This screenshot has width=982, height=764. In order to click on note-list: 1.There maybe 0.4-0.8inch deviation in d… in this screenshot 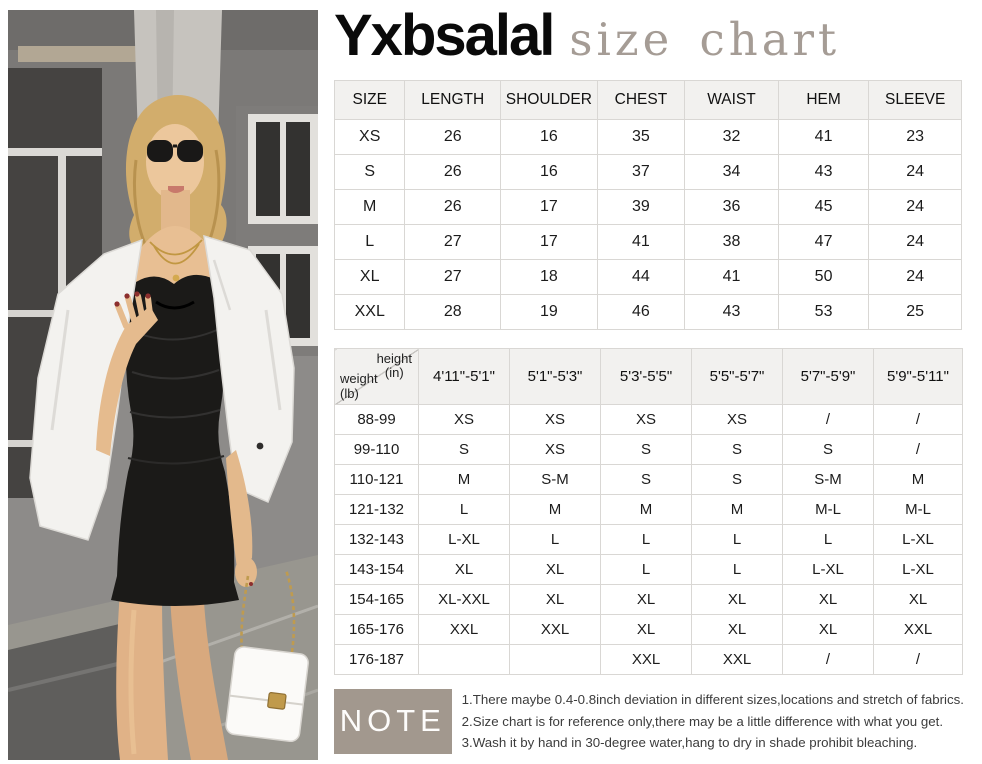, I will do `click(713, 721)`.